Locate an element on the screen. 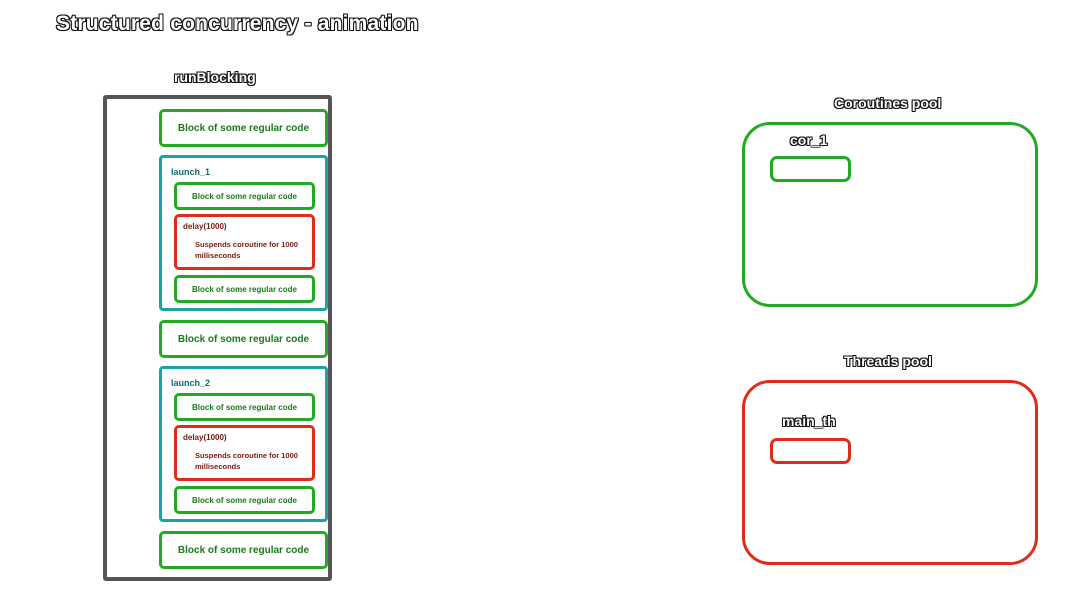 The image size is (1080, 608). launch-2-regular-code-block-1-label: Block of some regular code is located at coordinates (244, 407).